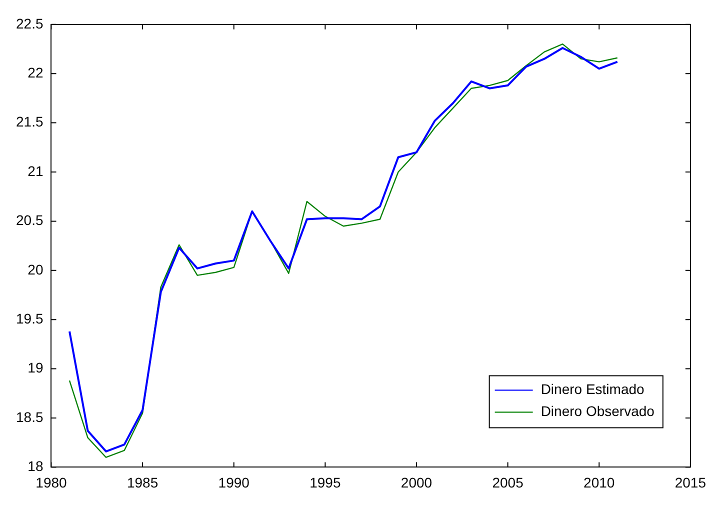 The width and height of the screenshot is (722, 508). Describe the element at coordinates (599, 482) in the screenshot. I see `x-tick-label: 2010` at that location.